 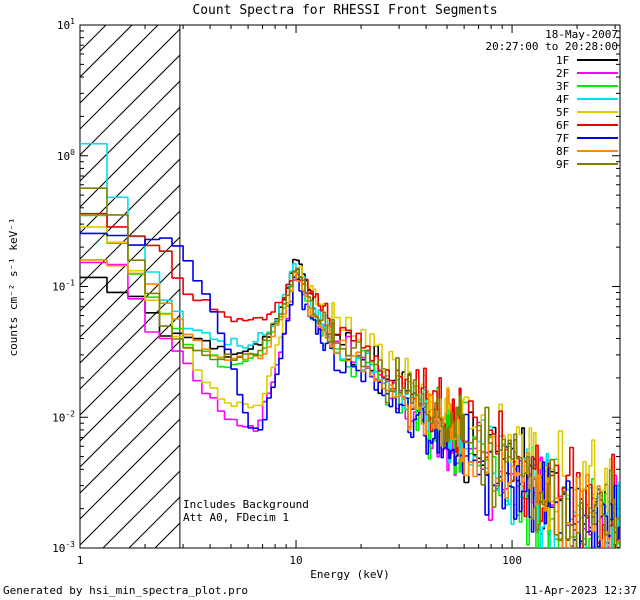 What do you see at coordinates (562, 60) in the screenshot?
I see `legend-label-1F: 1F` at bounding box center [562, 60].